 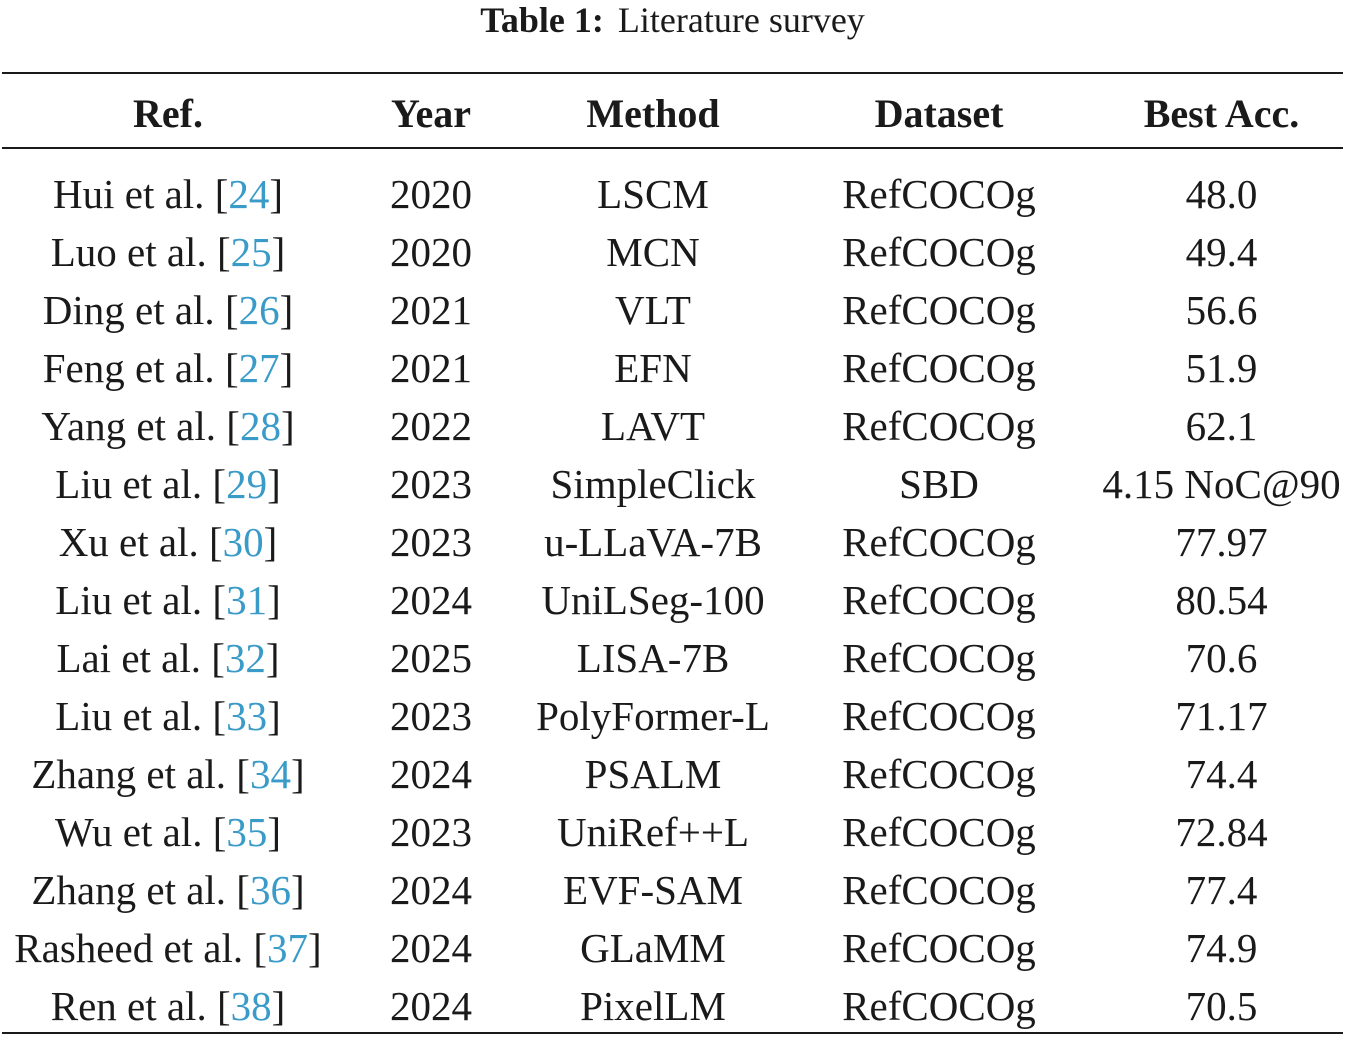 What do you see at coordinates (251, 252) in the screenshot?
I see `citation-link: 25` at bounding box center [251, 252].